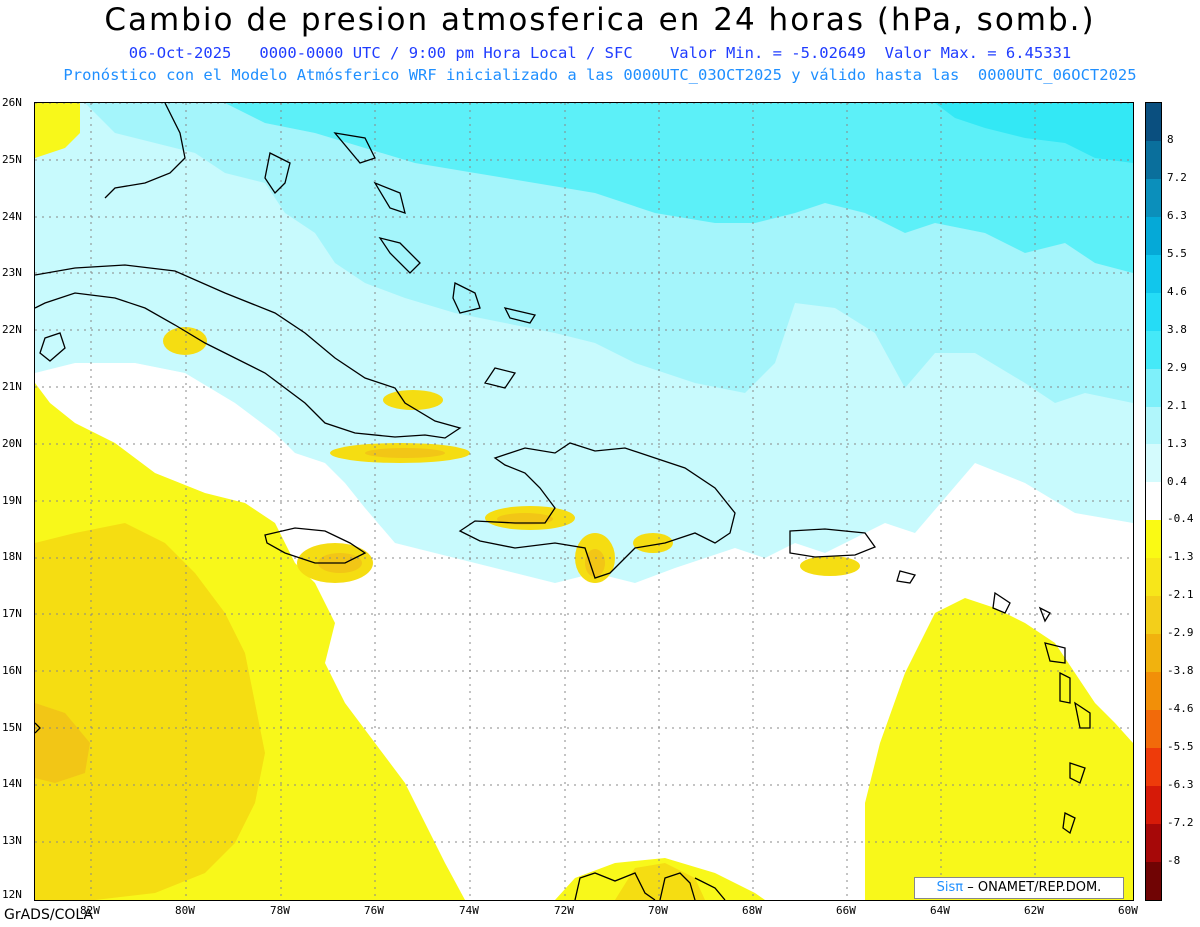  What do you see at coordinates (12, 840) in the screenshot?
I see `lat-label: 13N` at bounding box center [12, 840].